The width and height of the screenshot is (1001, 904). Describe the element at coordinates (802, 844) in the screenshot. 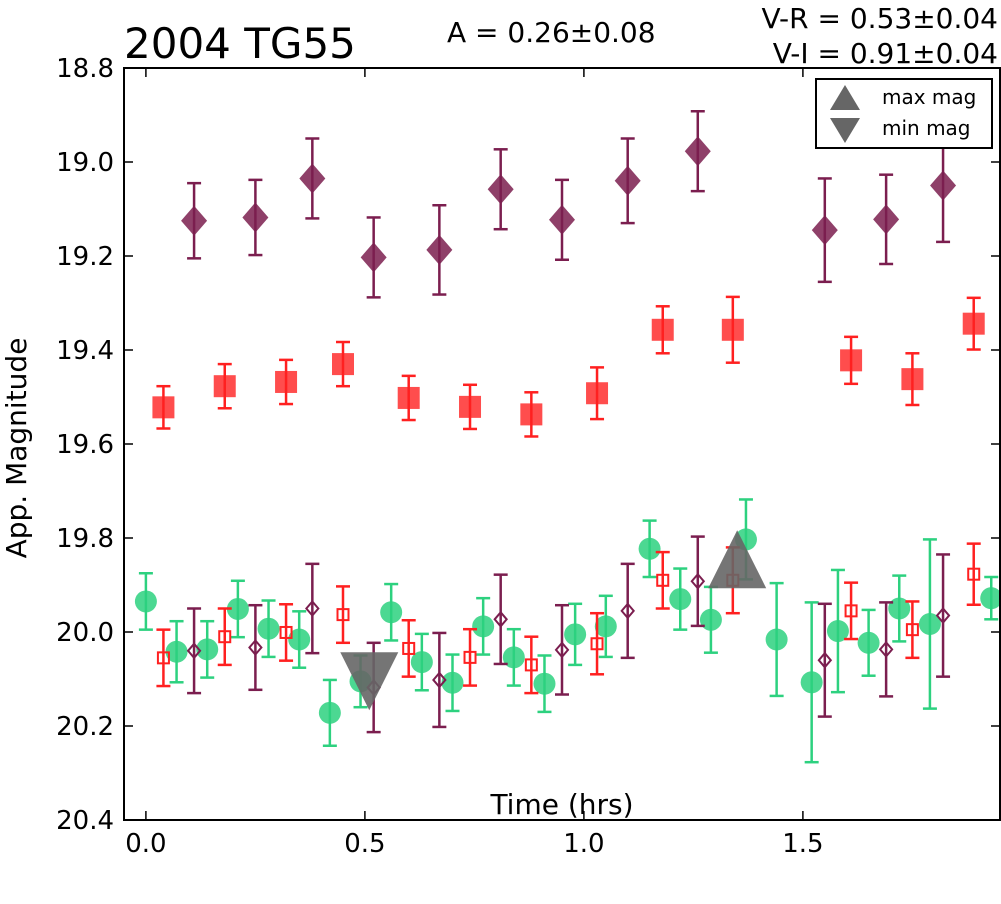

I see `x-tick-label: 1.5` at that location.